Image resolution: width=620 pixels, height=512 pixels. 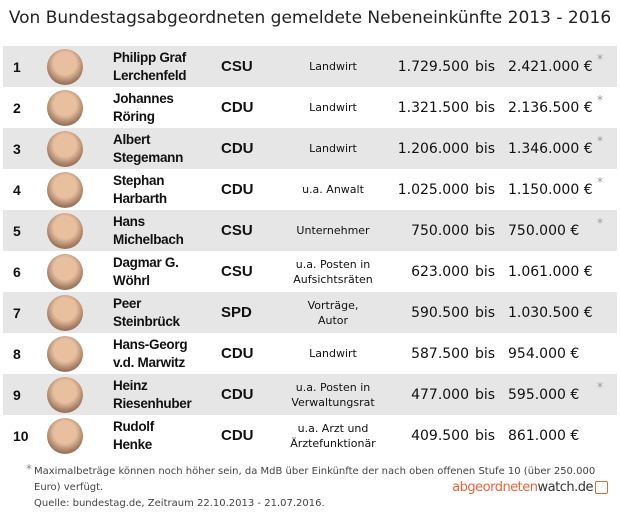 I want to click on max-income: 954.000 €, so click(x=544, y=353).